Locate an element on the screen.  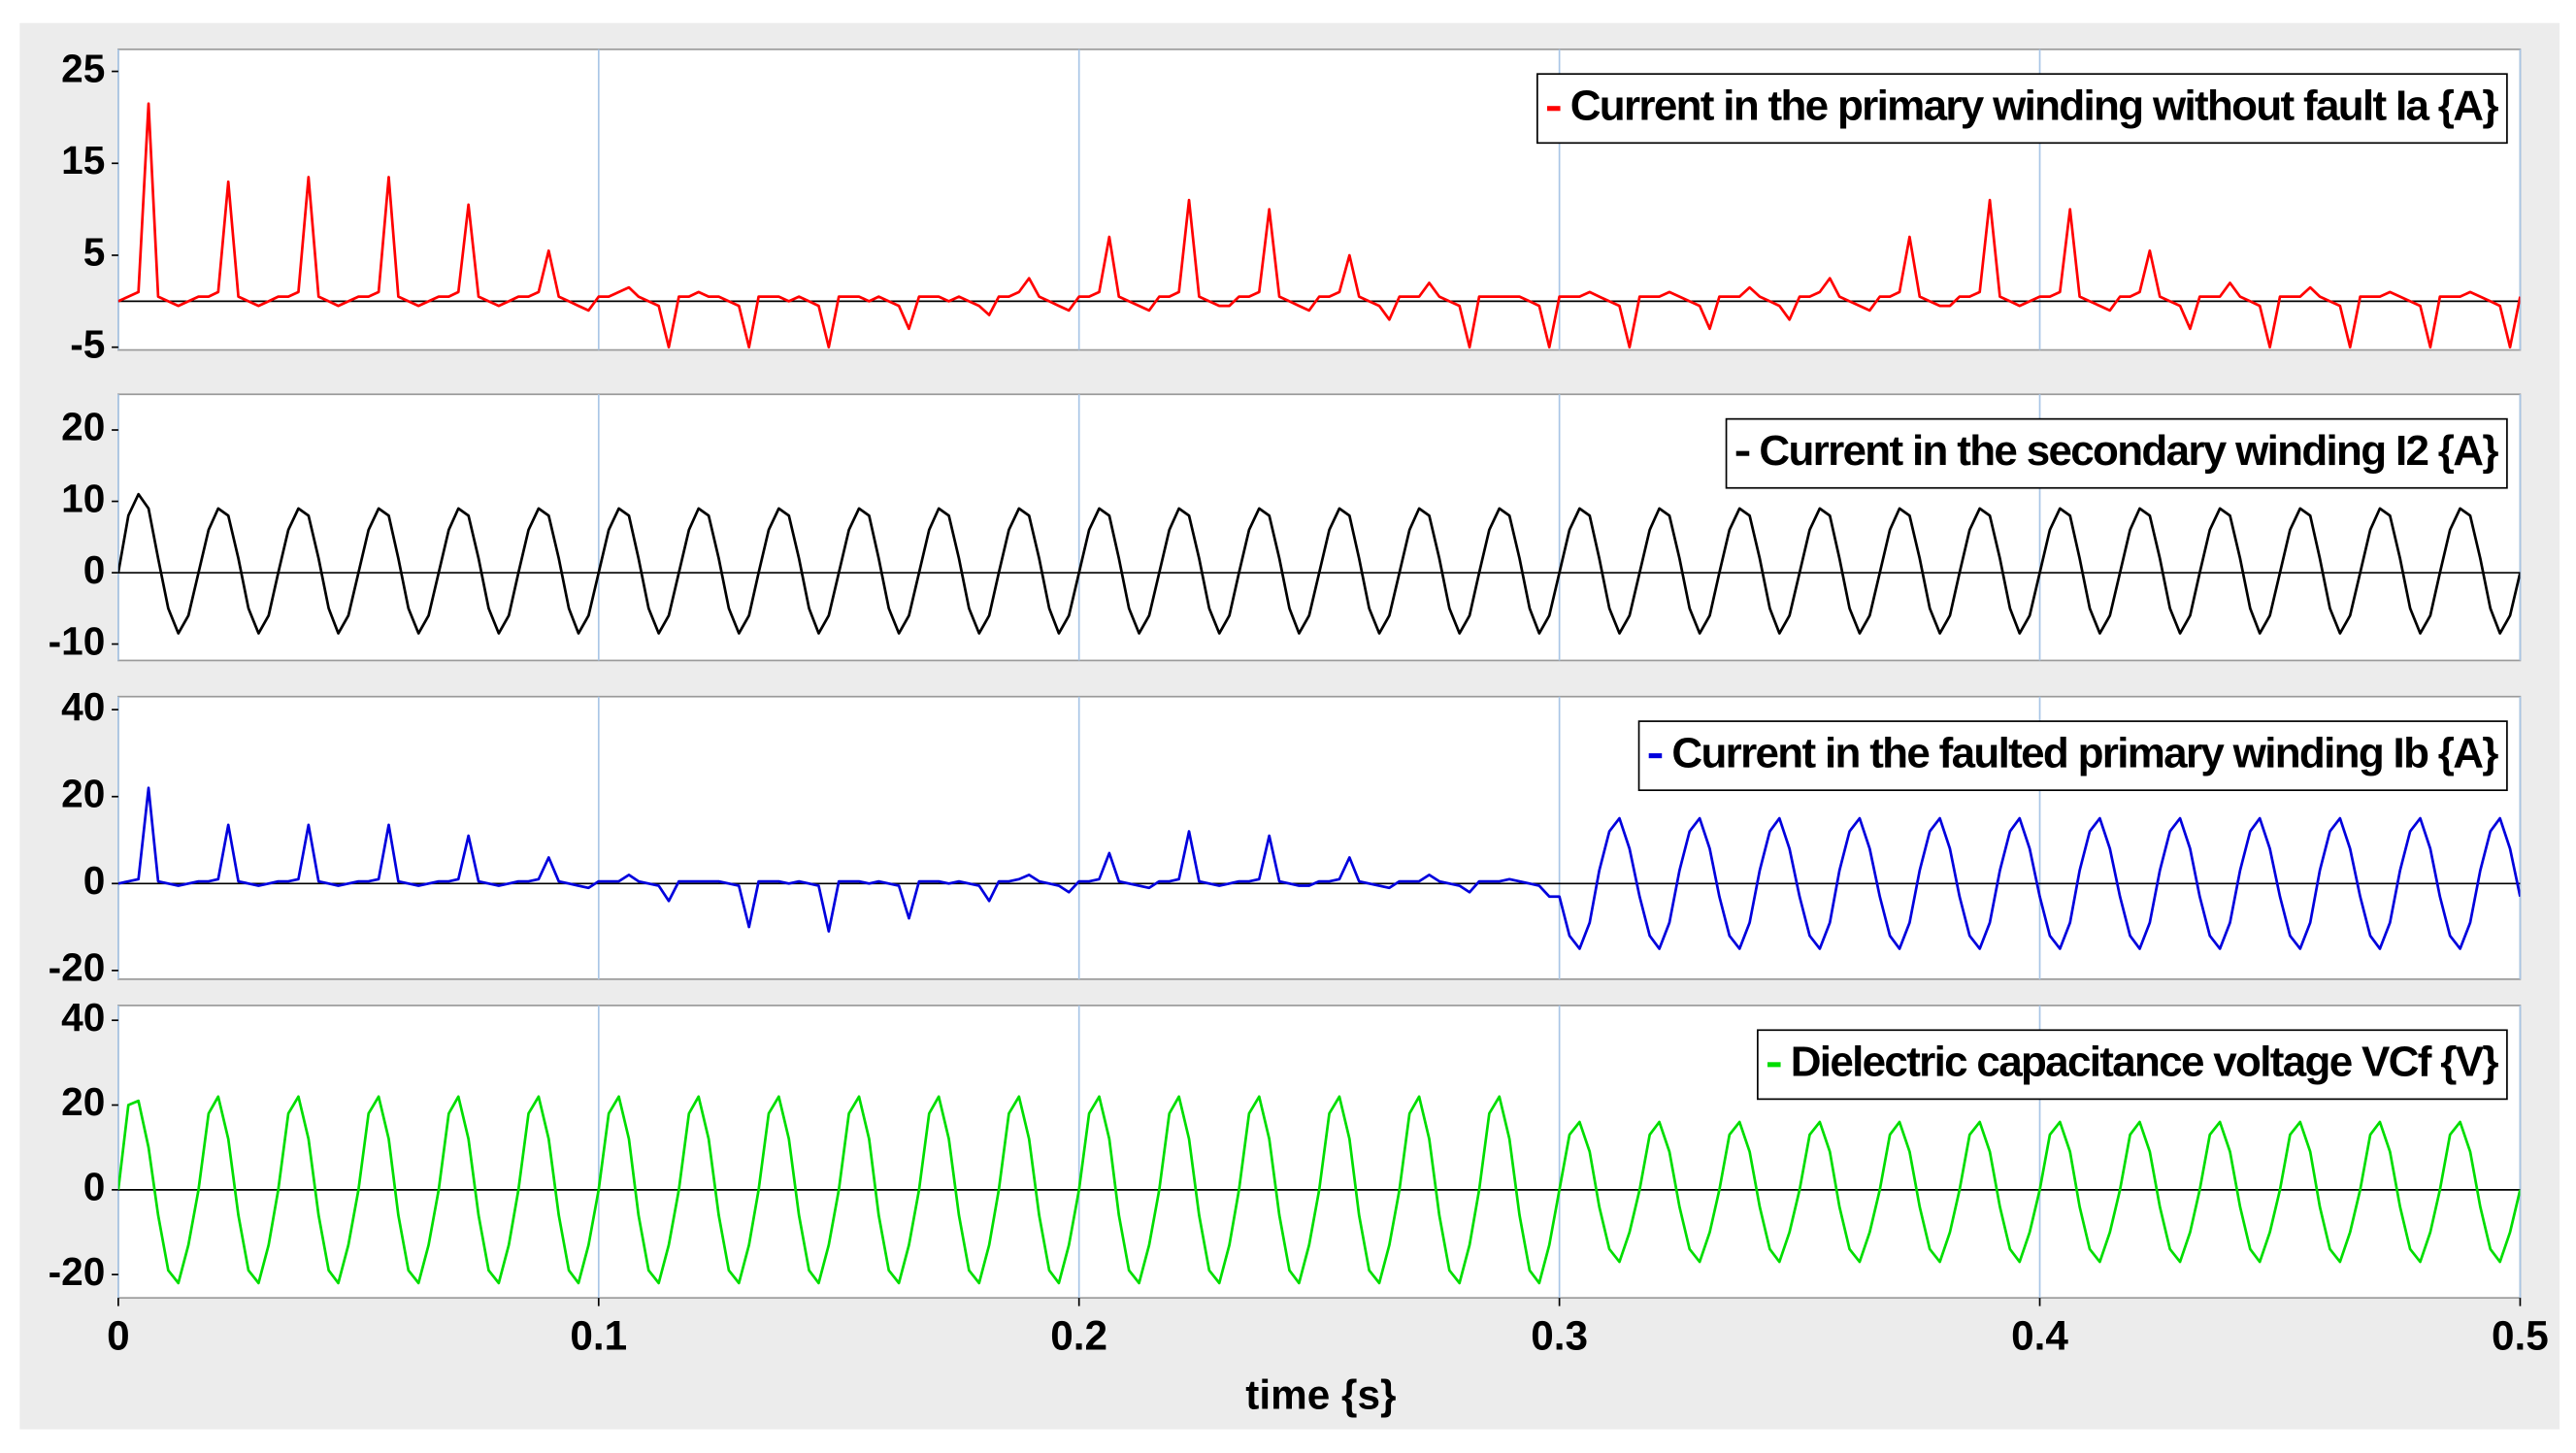
y-tick-label: 25 is located at coordinates (83, 68).